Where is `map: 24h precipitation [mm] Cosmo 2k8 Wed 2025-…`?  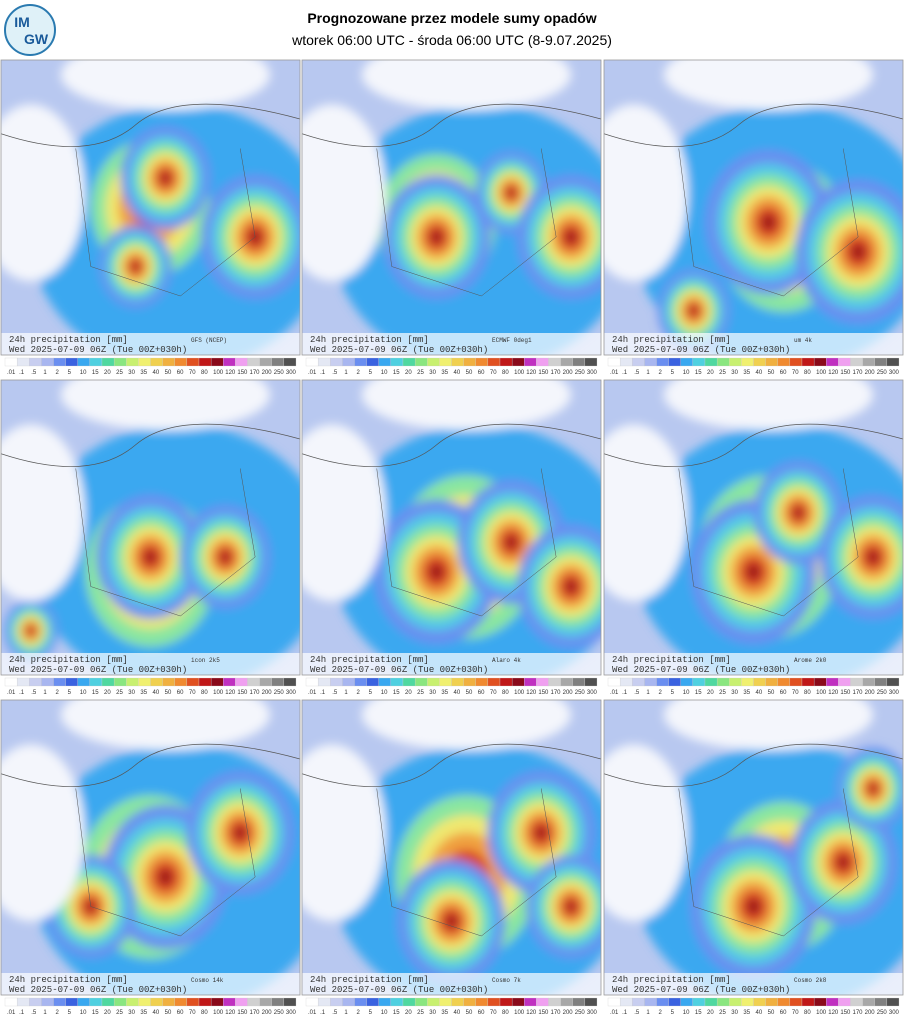 map: 24h precipitation [mm] Cosmo 2k8 Wed 2025-… is located at coordinates (753, 847).